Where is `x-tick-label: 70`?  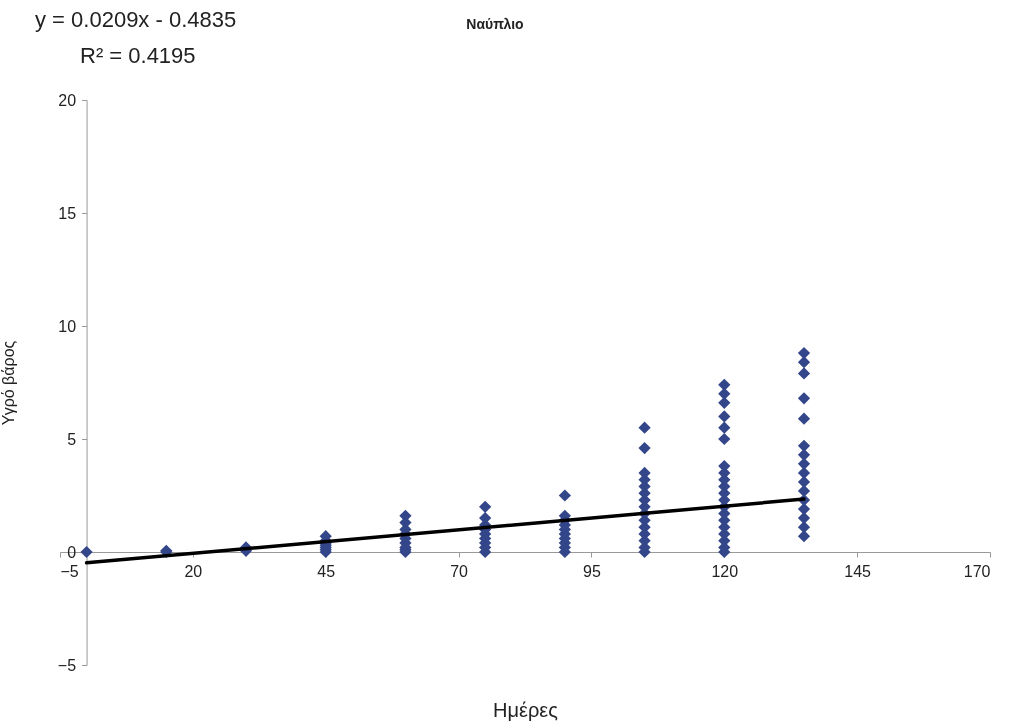
x-tick-label: 70 is located at coordinates (459, 571).